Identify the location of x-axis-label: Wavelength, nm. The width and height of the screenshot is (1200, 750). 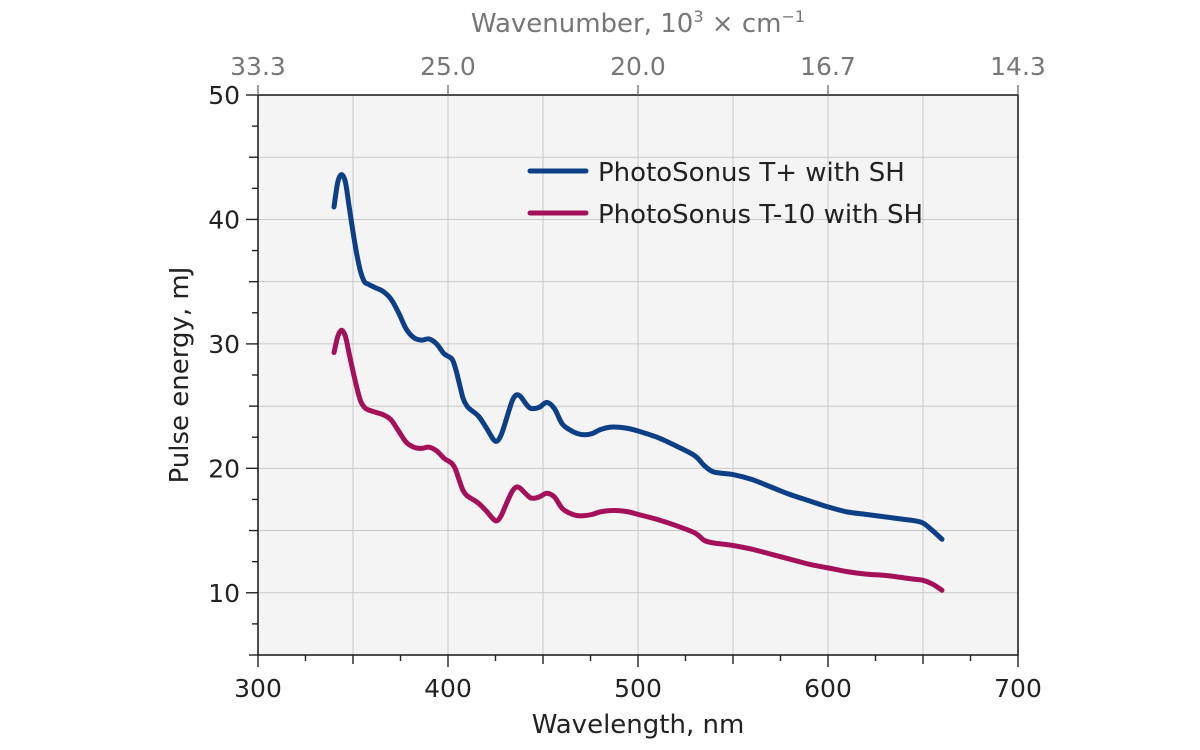
(638, 725).